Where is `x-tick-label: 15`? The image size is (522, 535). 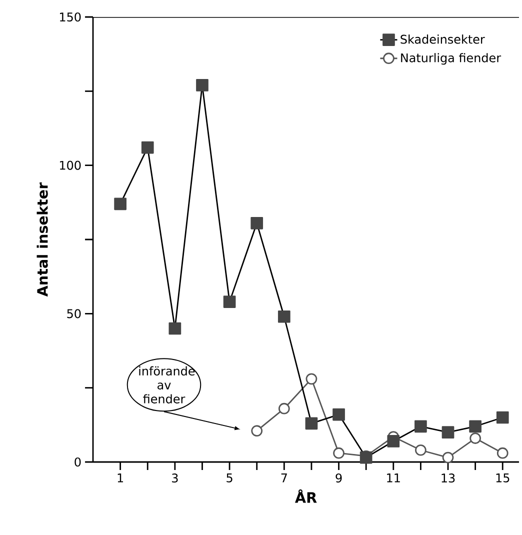
x-tick-label: 15 is located at coordinates (503, 477).